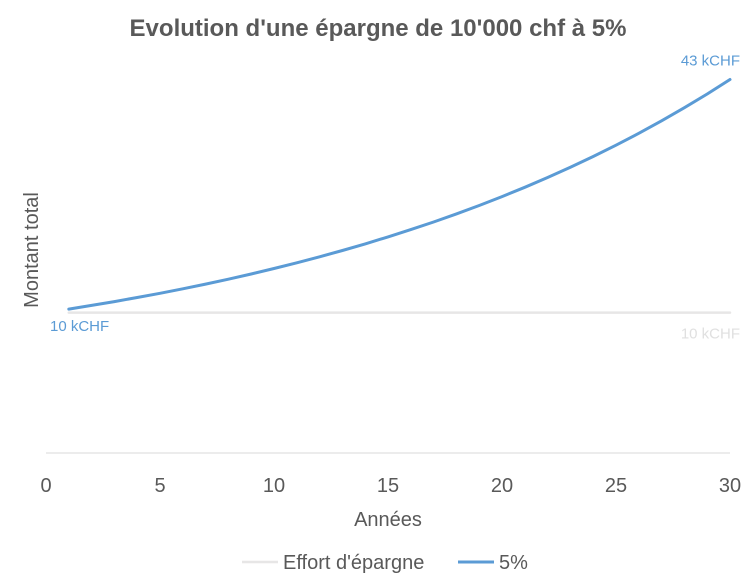  What do you see at coordinates (274, 486) in the screenshot?
I see `x-tick-label: 10` at bounding box center [274, 486].